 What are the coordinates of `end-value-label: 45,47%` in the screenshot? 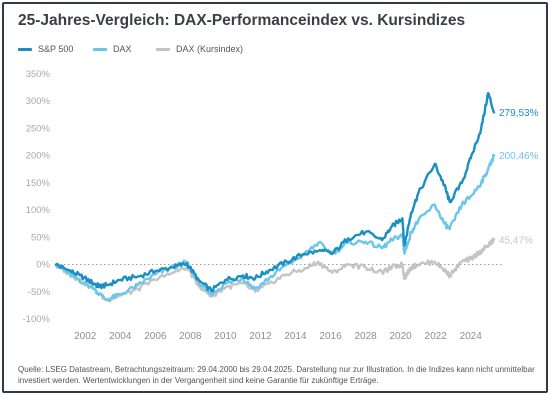 It's located at (516, 240).